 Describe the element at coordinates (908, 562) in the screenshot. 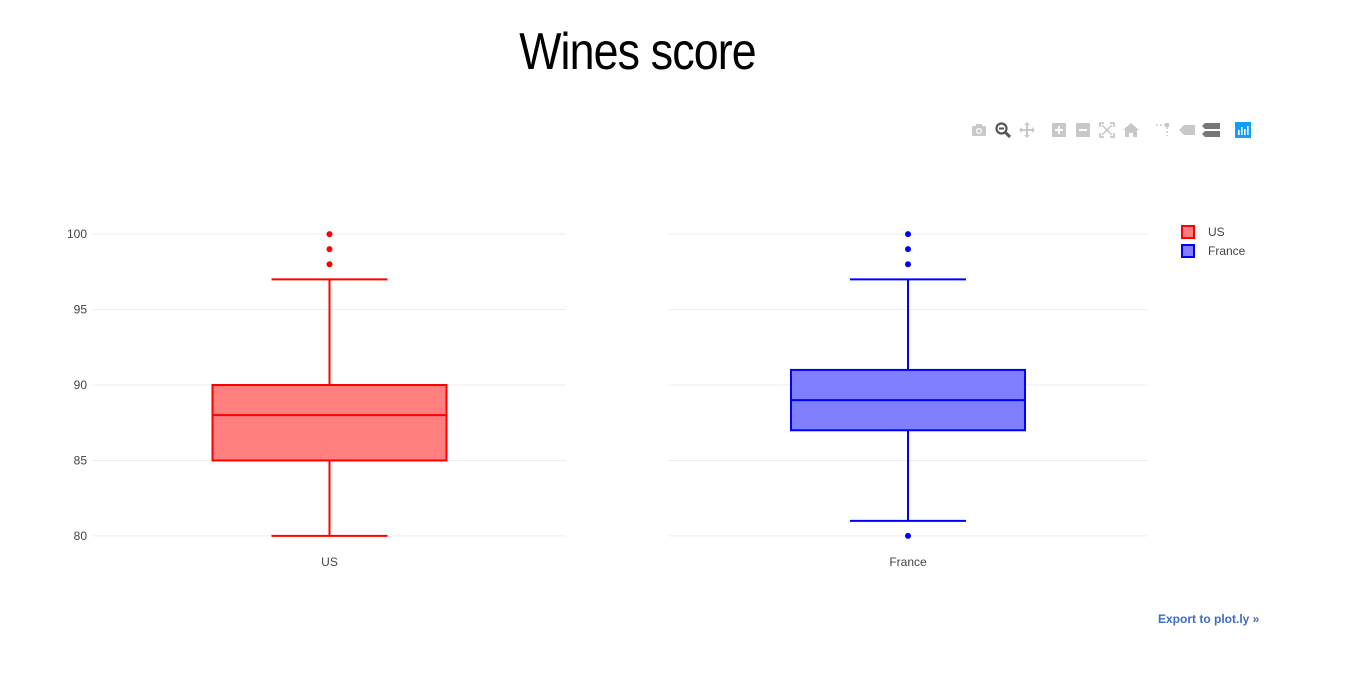

I see `x-tick-label: France` at that location.